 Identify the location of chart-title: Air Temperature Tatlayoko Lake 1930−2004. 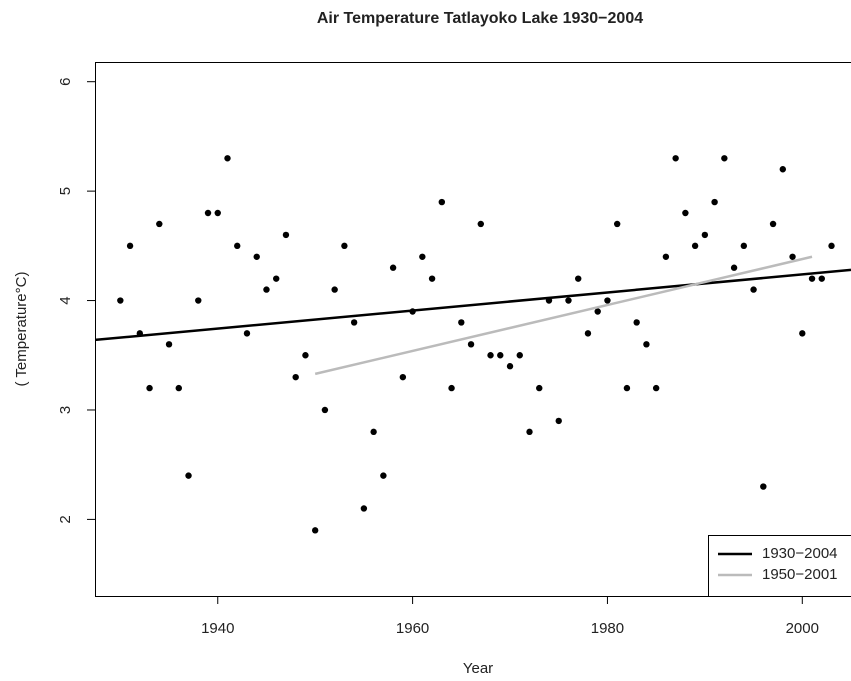
(480, 18).